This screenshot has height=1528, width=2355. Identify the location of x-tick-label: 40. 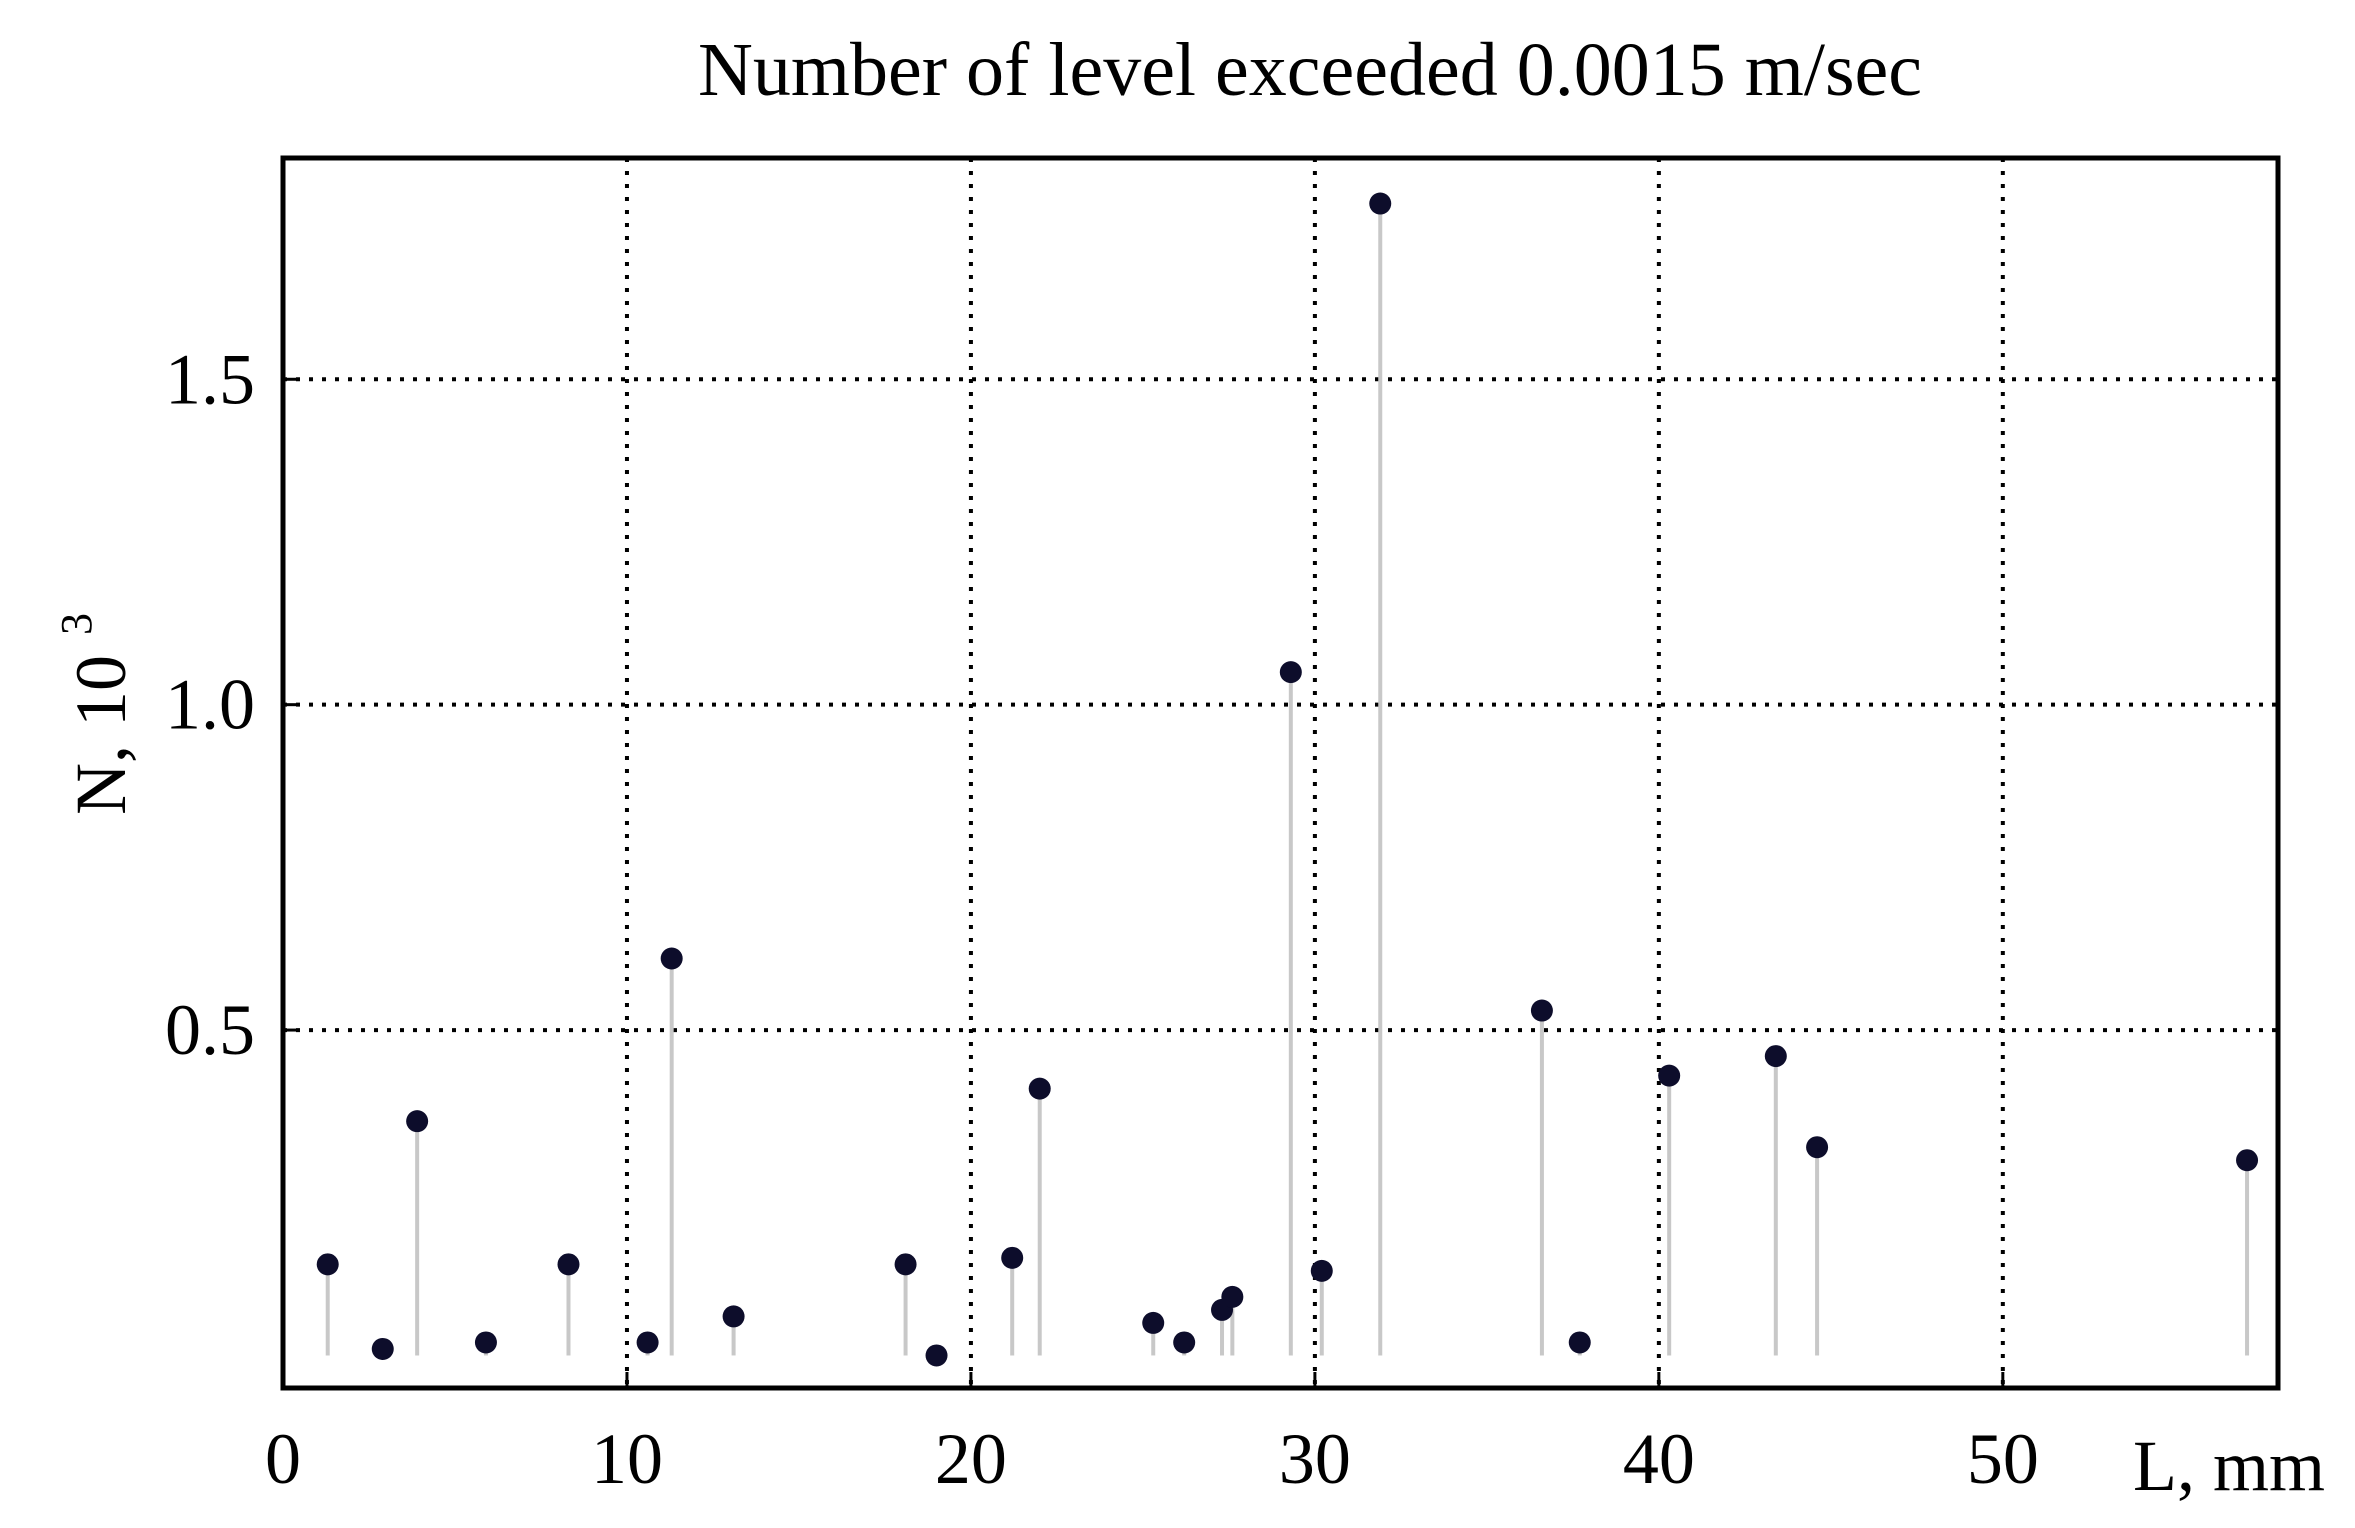
(1659, 1459).